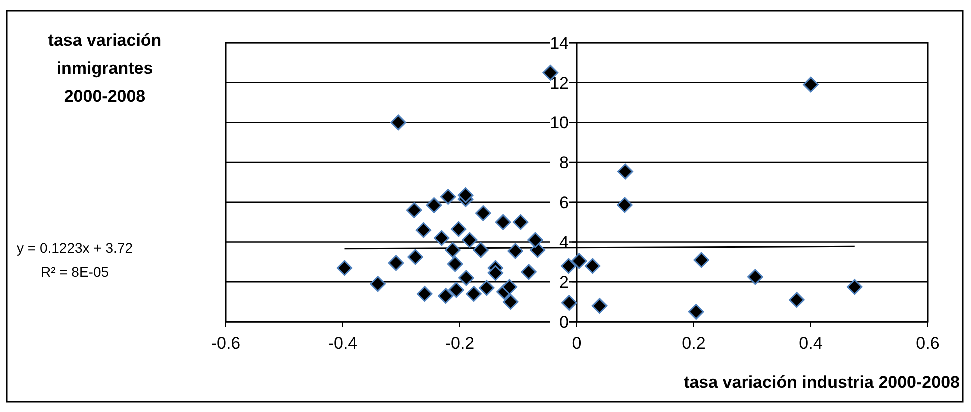  What do you see at coordinates (75, 248) in the screenshot?
I see `text: y = 0.1223x + 3.72` at bounding box center [75, 248].